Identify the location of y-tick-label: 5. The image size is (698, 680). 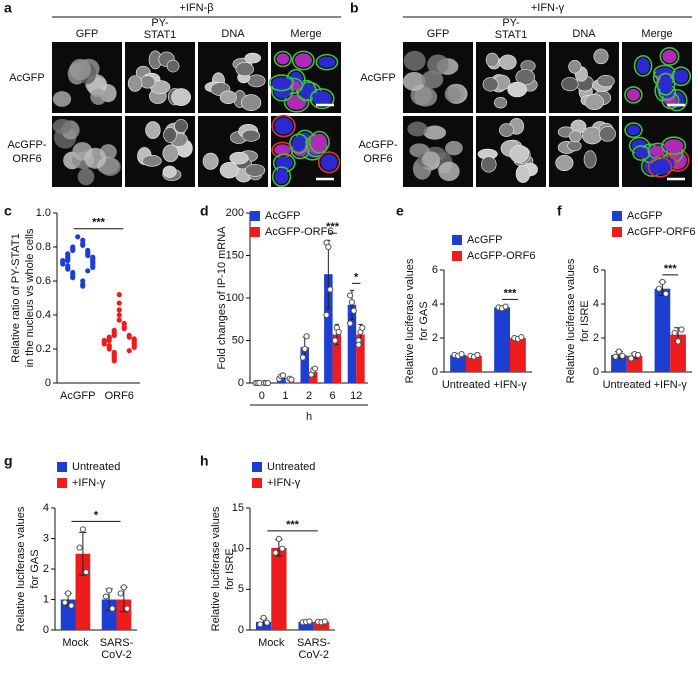
(241, 589).